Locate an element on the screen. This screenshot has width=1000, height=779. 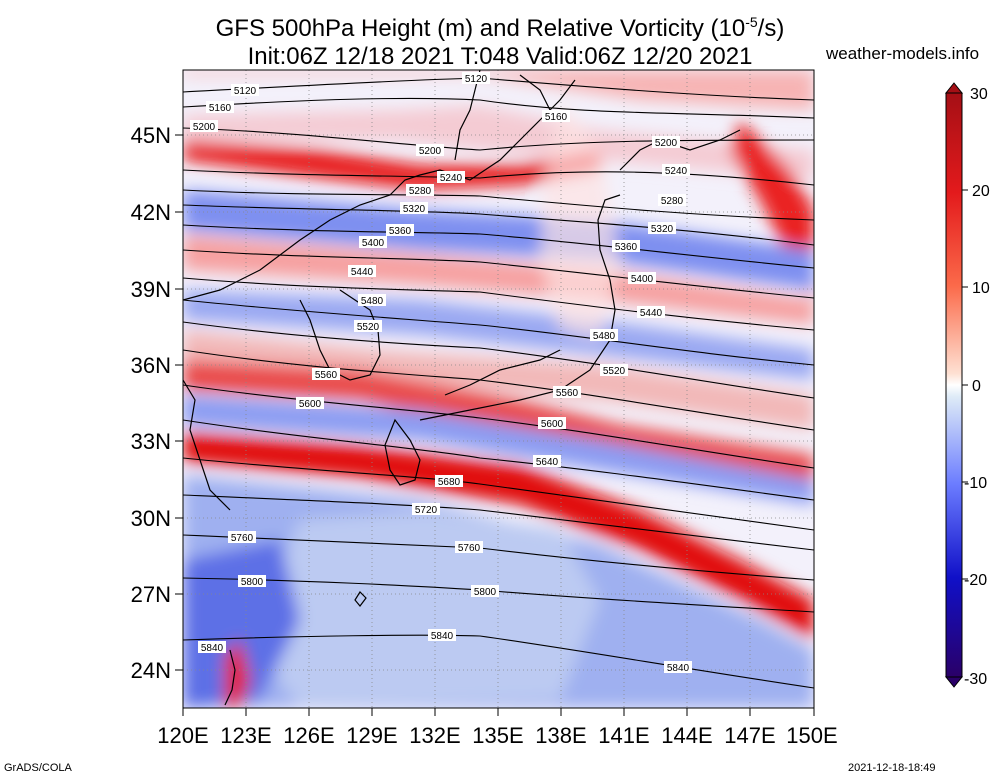
colorbar-scale is located at coordinates (954, 385).